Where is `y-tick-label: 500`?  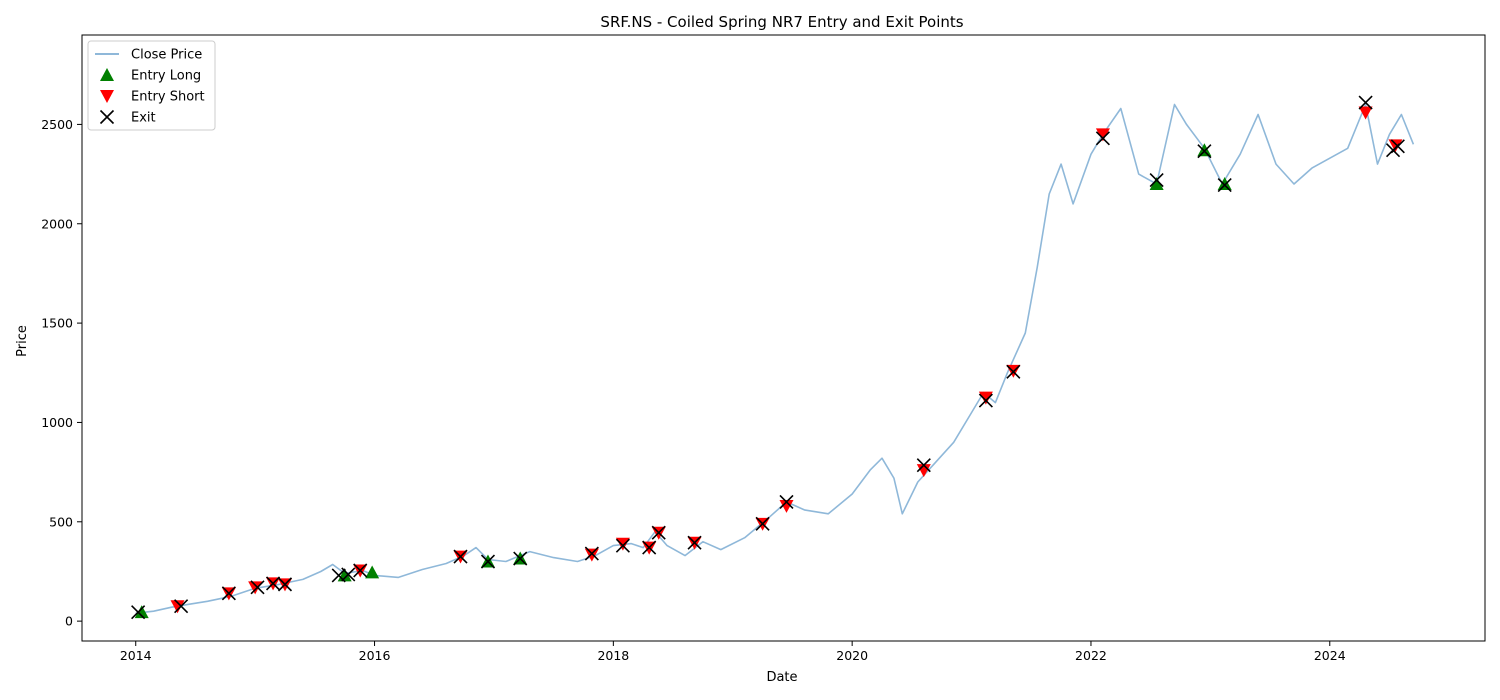
y-tick-label: 500 is located at coordinates (61, 521).